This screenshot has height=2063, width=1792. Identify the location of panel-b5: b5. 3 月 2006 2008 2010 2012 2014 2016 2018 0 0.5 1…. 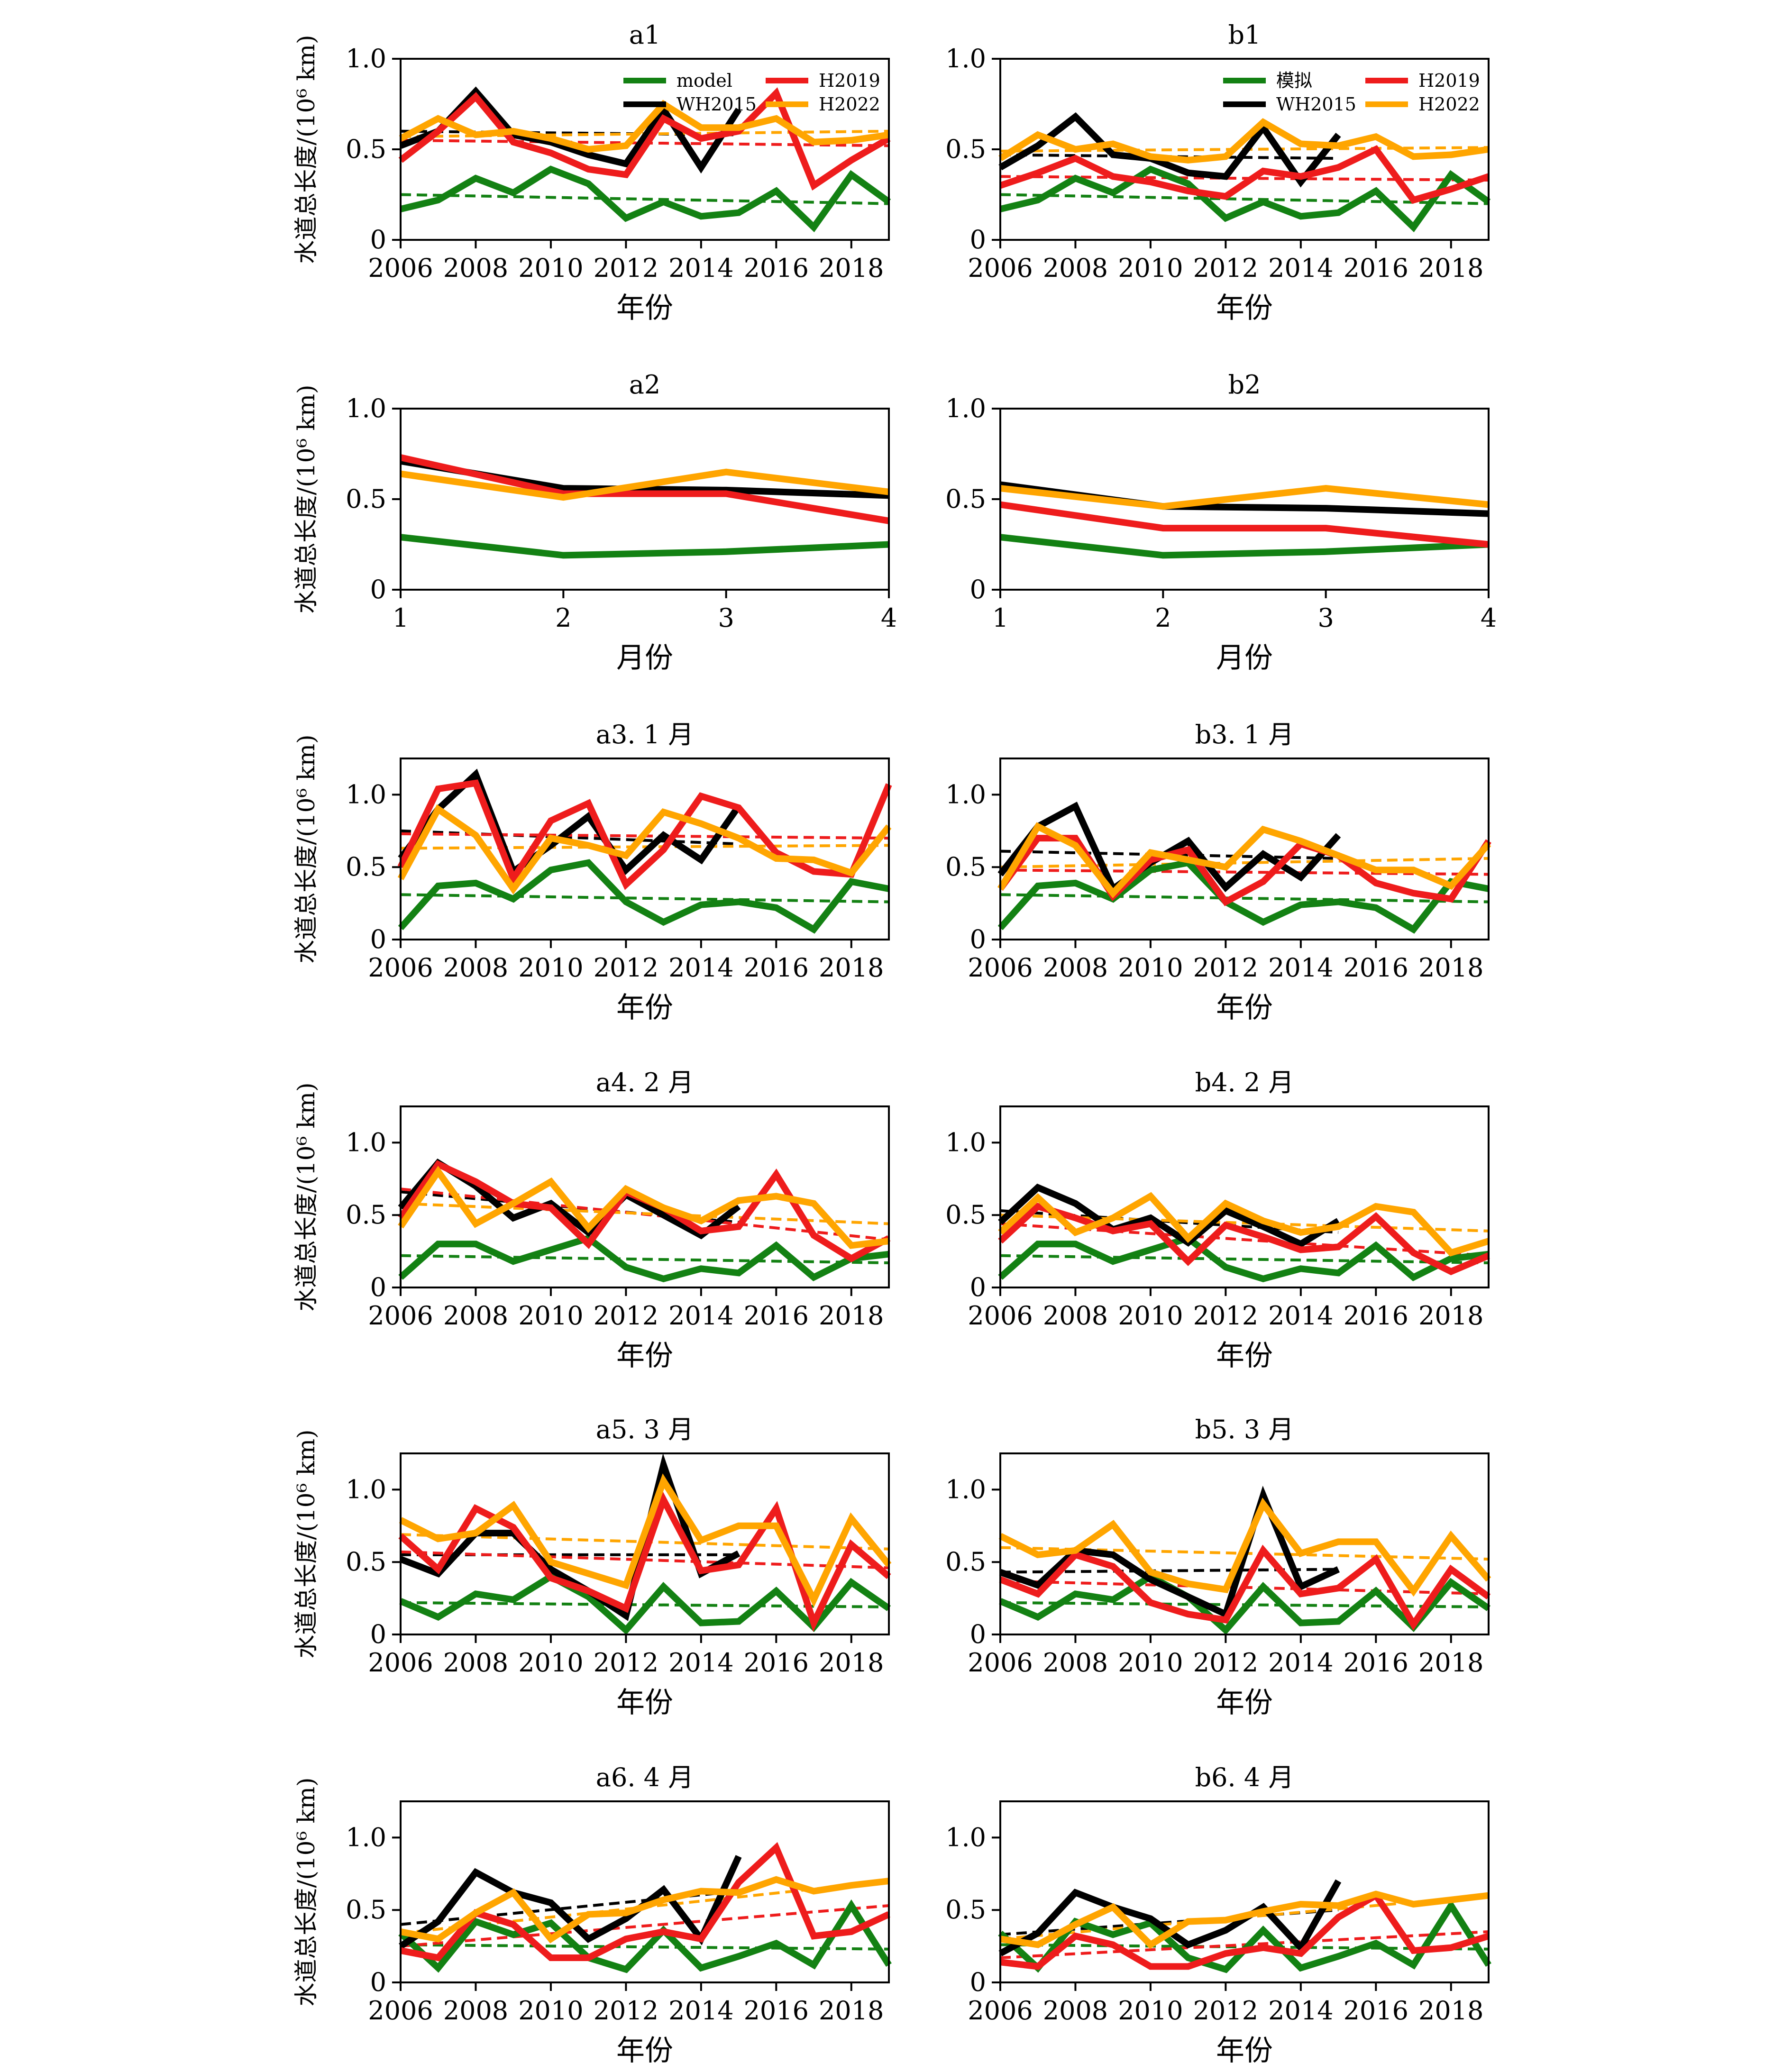
(1218, 1567).